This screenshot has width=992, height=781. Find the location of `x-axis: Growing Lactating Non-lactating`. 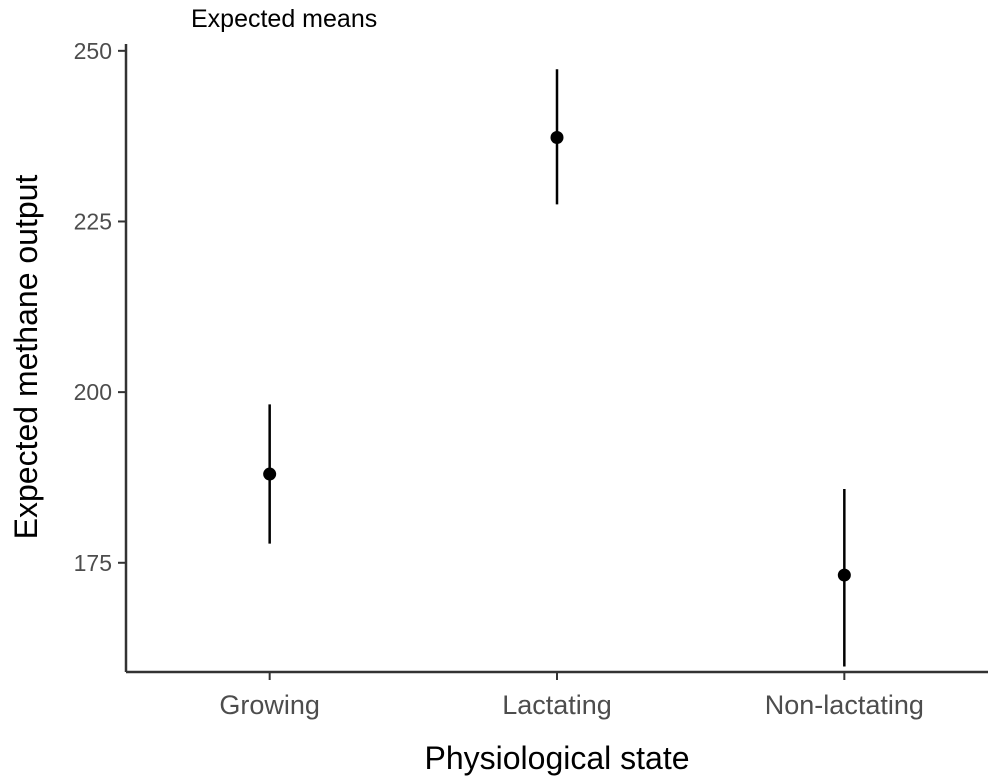

x-axis: Growing Lactating Non-lactating is located at coordinates (557, 695).